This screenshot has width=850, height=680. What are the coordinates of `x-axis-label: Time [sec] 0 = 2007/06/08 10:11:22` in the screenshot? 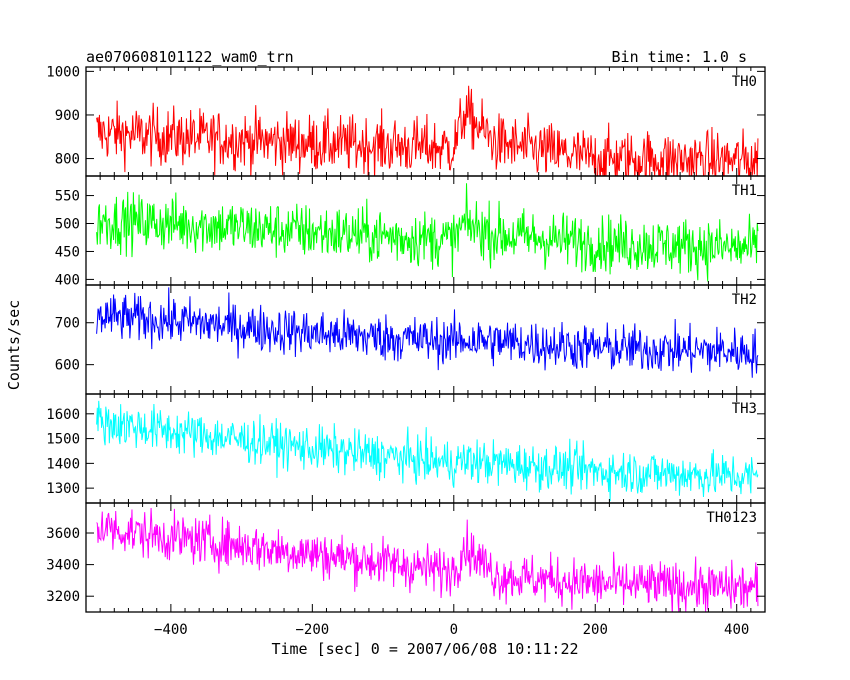 It's located at (424, 649).